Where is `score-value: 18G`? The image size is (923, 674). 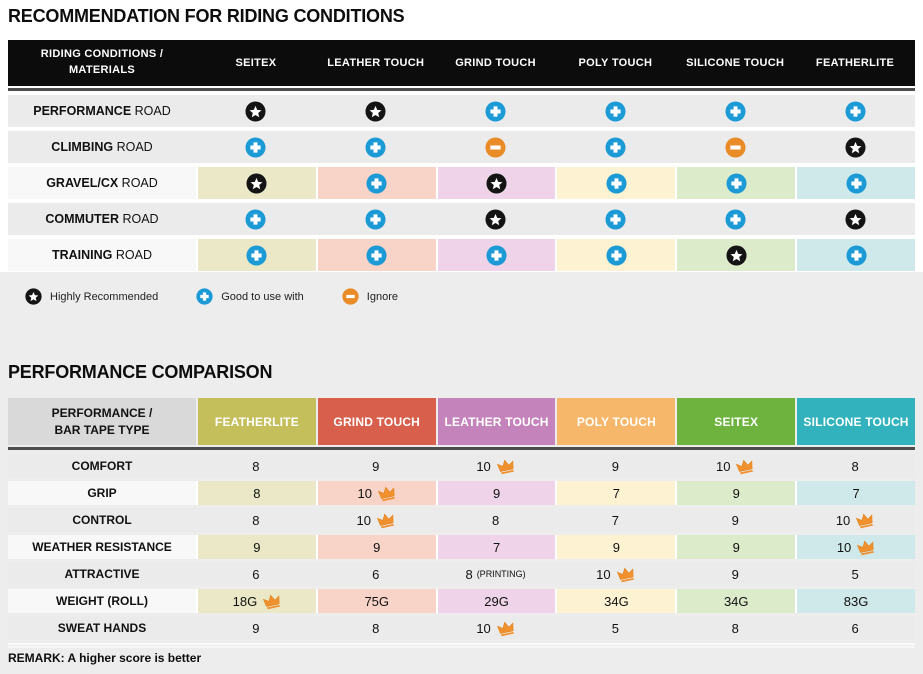
score-value: 18G is located at coordinates (245, 601).